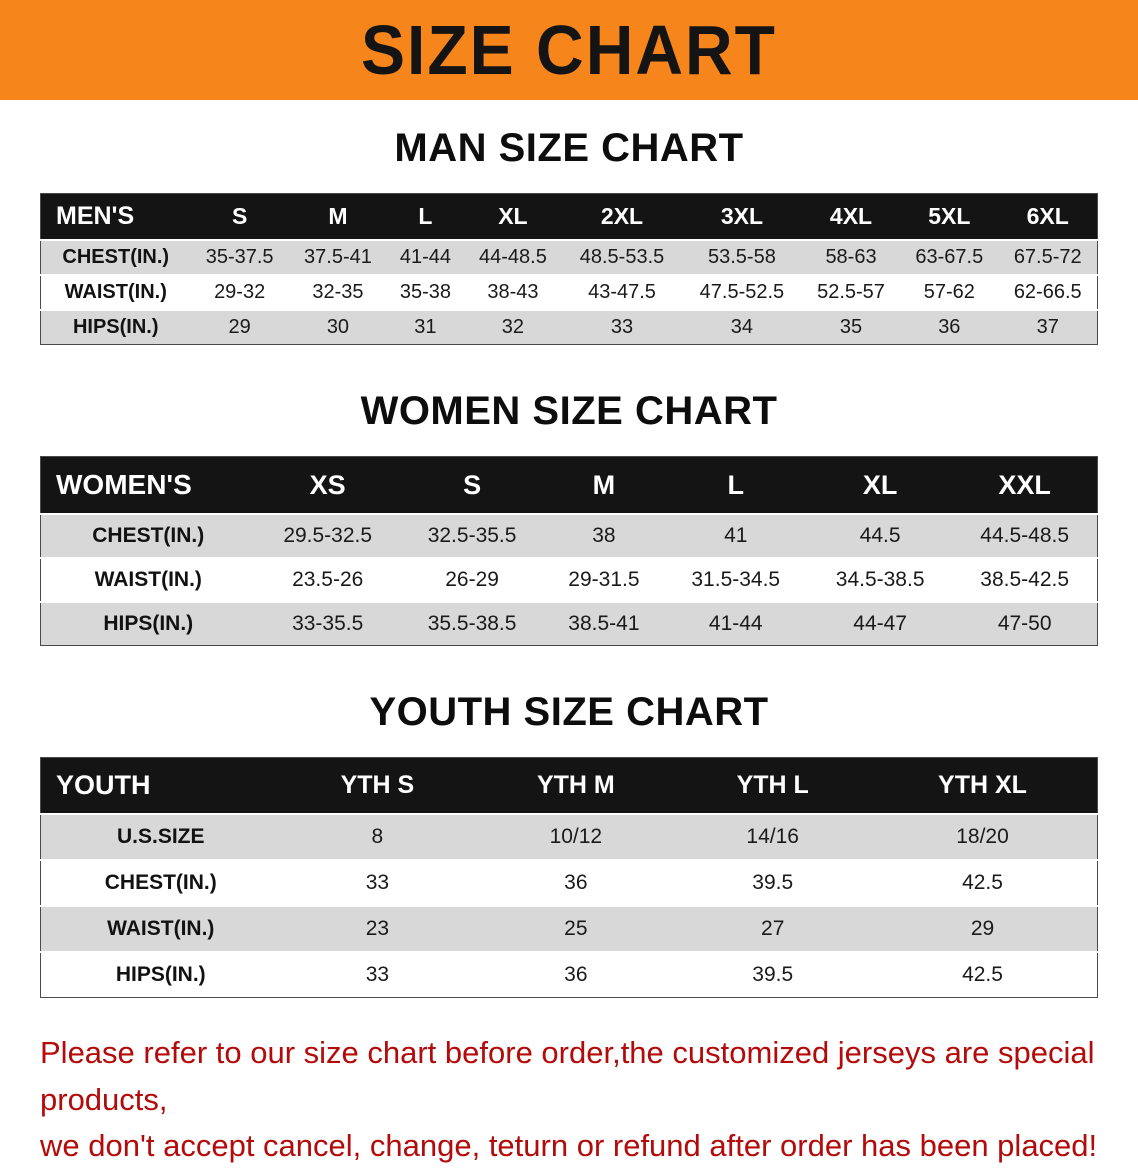 The height and width of the screenshot is (1170, 1138). Describe the element at coordinates (513, 327) in the screenshot. I see `size-value-cell: 32` at that location.